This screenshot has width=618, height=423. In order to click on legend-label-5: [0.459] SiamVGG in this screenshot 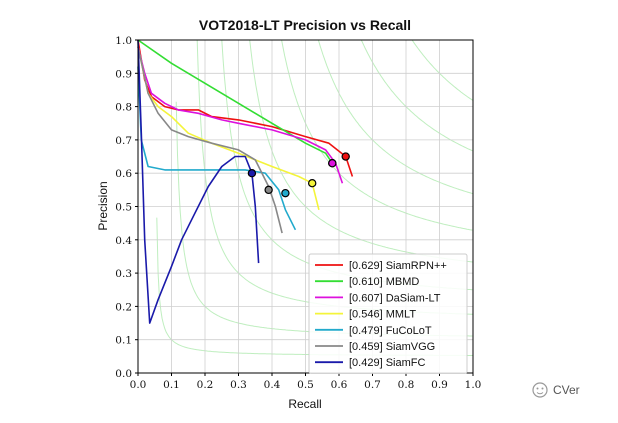, I will do `click(392, 347)`.